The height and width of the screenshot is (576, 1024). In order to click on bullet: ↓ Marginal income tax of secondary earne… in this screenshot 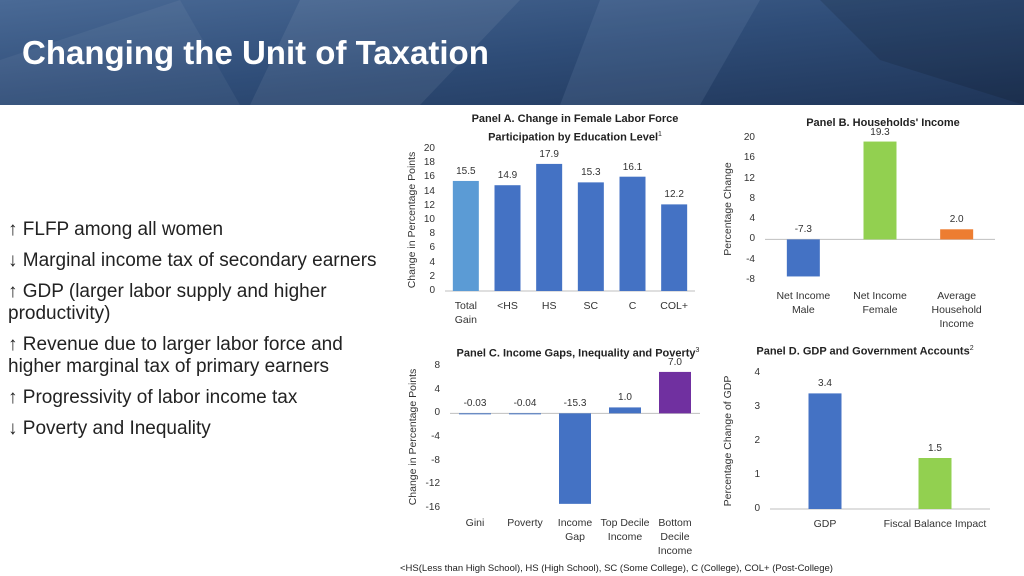, I will do `click(192, 260)`.